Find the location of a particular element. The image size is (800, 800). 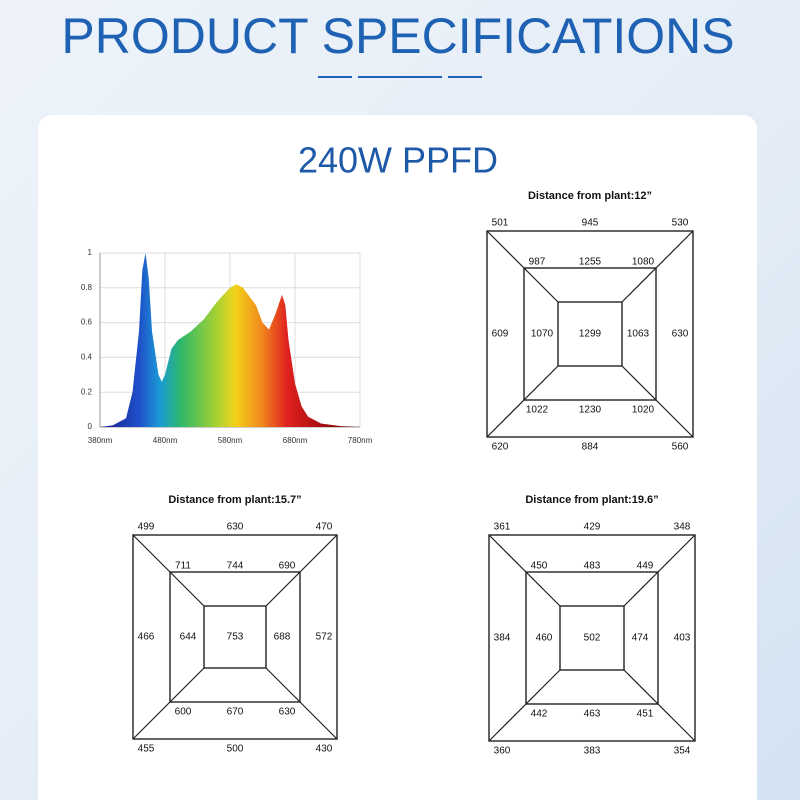

ppfd-outer-value: 466 is located at coordinates (146, 637).